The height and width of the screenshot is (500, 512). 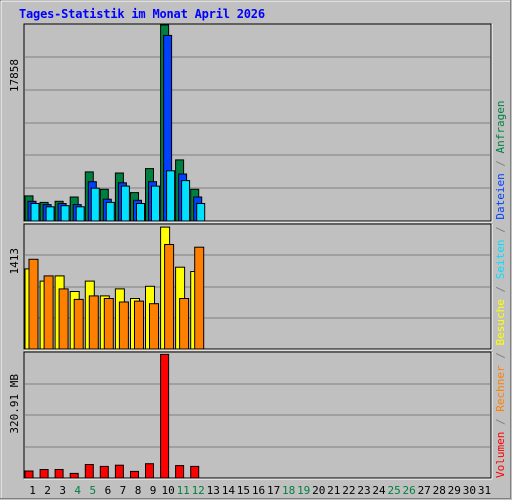 What do you see at coordinates (363, 490) in the screenshot?
I see `x-tick-label: 23` at bounding box center [363, 490].